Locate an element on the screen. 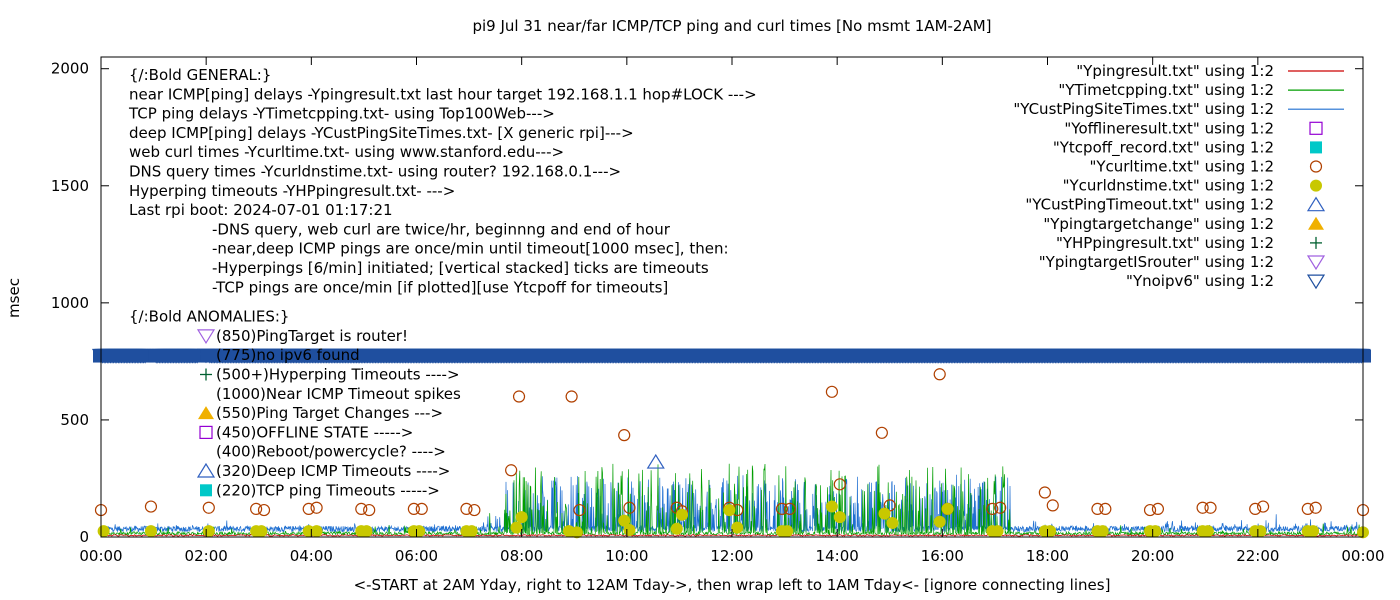  legend-label: "YTimetcpping.txt" using 1:2 is located at coordinates (1166, 90).